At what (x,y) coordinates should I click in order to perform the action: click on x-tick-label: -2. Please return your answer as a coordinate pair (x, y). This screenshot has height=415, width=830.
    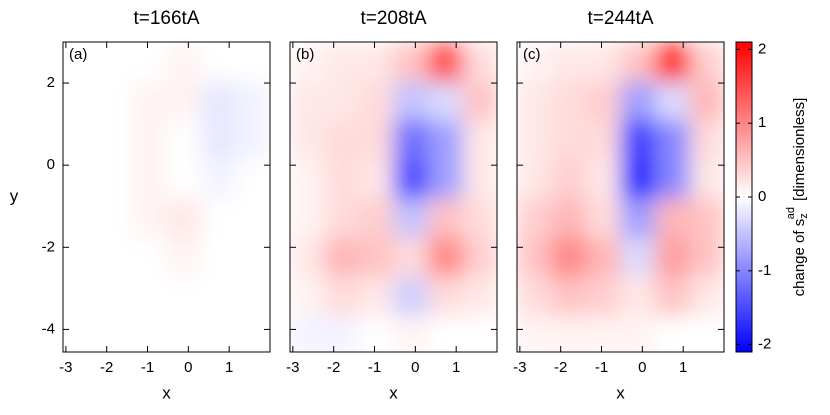
    Looking at the image, I should click on (560, 367).